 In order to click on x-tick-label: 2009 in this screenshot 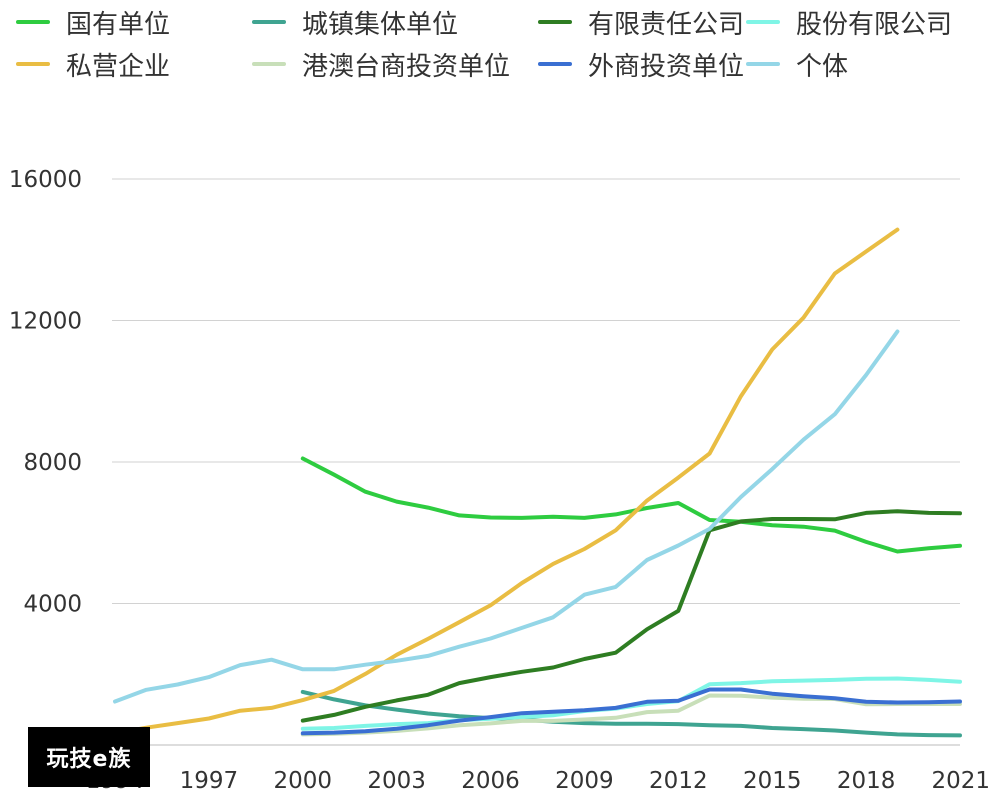, I will do `click(584, 781)`.